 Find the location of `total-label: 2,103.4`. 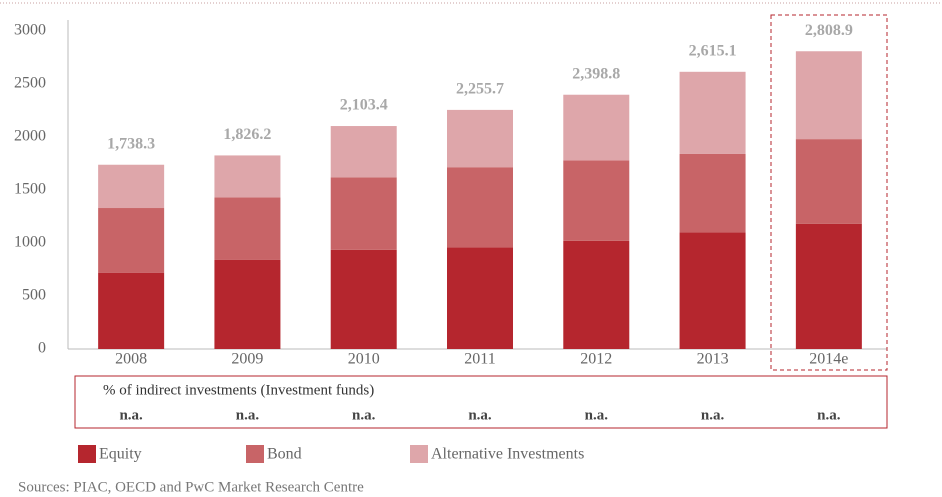

total-label: 2,103.4 is located at coordinates (364, 105).